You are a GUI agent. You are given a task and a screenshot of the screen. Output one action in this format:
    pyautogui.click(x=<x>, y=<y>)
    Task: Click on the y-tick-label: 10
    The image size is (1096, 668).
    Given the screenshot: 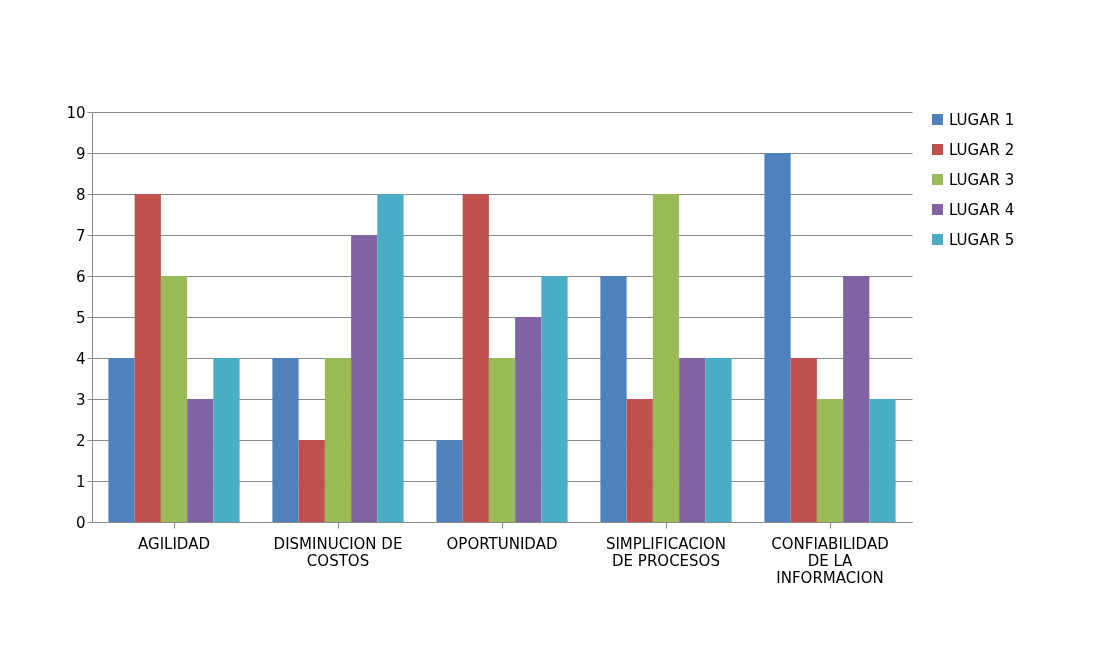 What is the action you would take?
    pyautogui.click(x=76, y=112)
    